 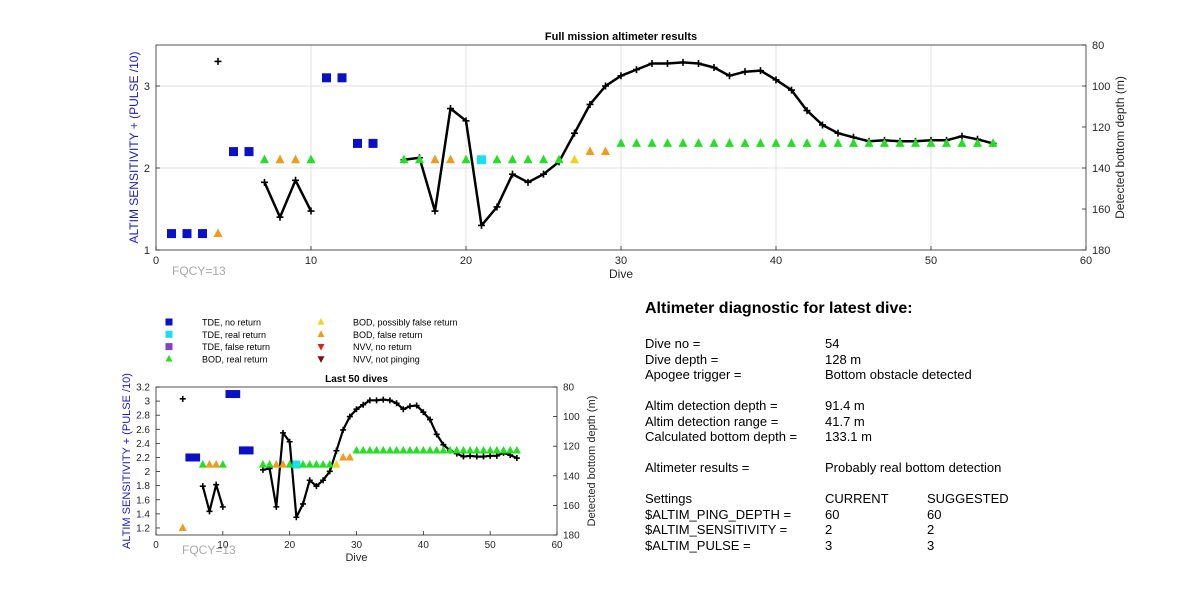 What do you see at coordinates (143, 416) in the screenshot?
I see `y-tick-label: 2.8` at bounding box center [143, 416].